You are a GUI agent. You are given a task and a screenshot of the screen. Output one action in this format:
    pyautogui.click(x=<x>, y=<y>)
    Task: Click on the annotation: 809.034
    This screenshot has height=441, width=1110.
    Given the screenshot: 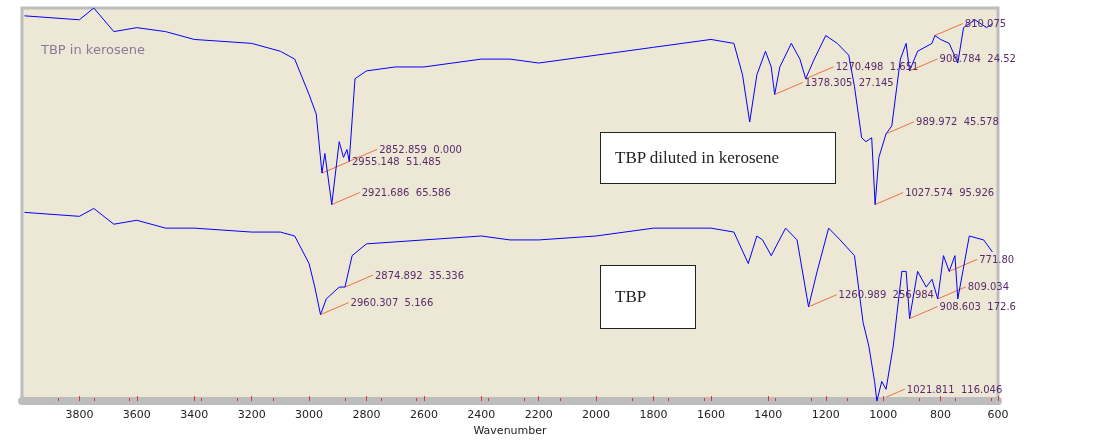 What is the action you would take?
    pyautogui.click(x=988, y=287)
    